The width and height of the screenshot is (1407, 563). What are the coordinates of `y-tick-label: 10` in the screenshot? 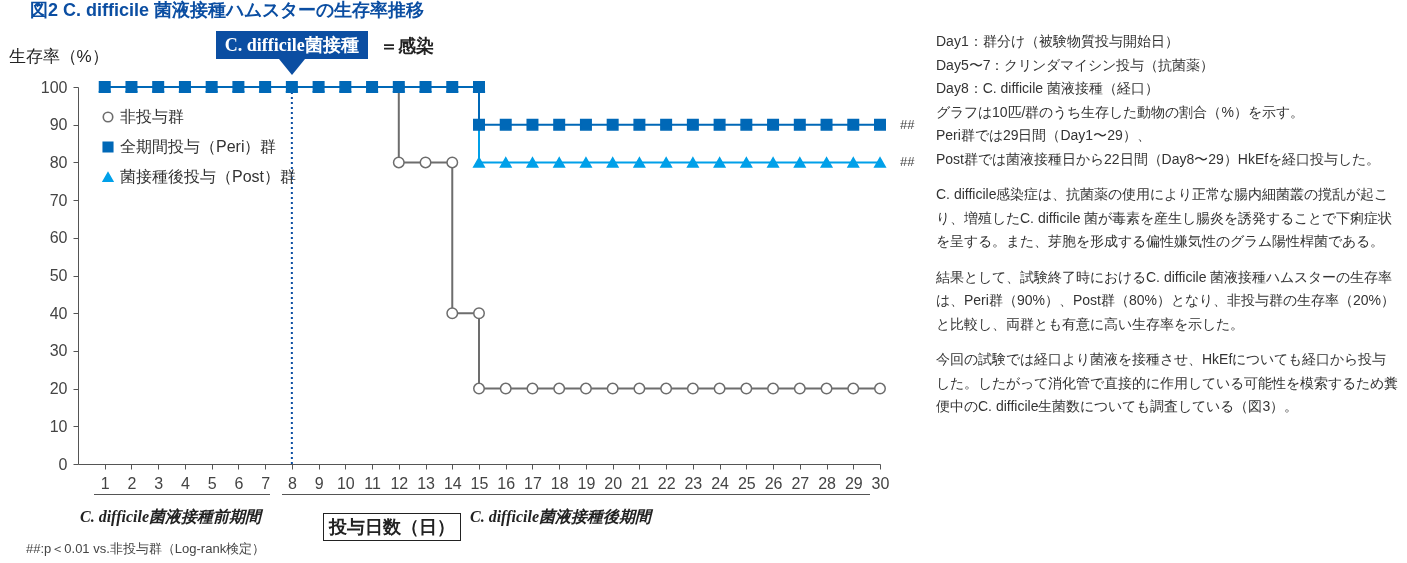 It's located at (58, 426).